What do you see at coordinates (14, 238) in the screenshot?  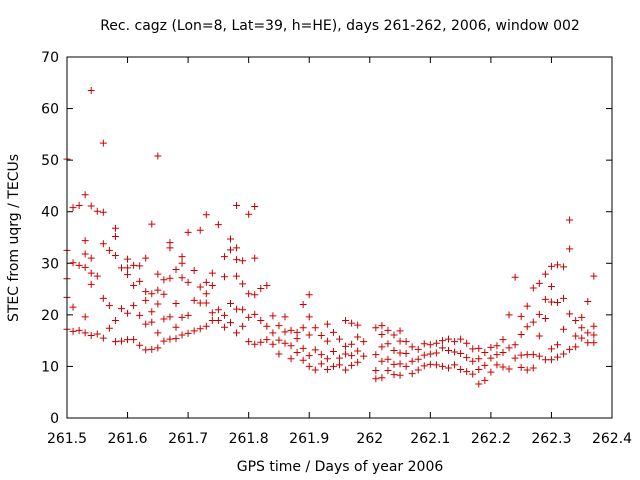 I see `y-axis-title: STEC from uqrg / TECUs` at bounding box center [14, 238].